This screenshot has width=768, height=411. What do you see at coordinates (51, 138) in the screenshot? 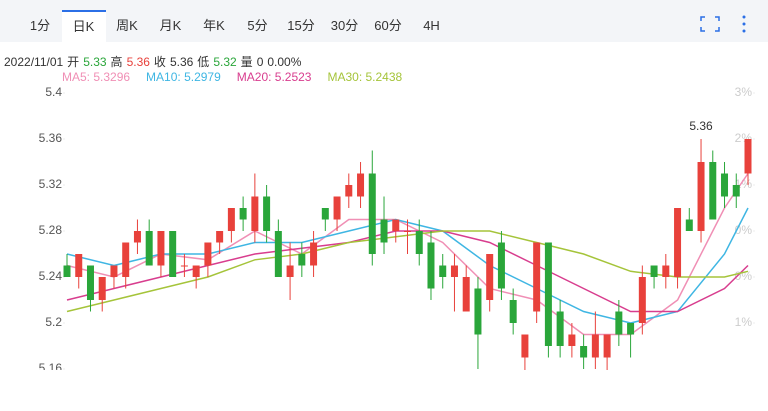
I see `y-tick-label: 5.36` at bounding box center [51, 138].